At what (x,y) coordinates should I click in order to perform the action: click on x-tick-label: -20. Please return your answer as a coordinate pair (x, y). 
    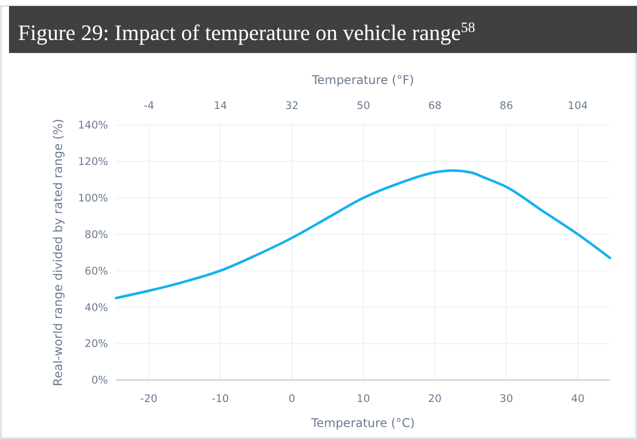
    Looking at the image, I should click on (149, 399).